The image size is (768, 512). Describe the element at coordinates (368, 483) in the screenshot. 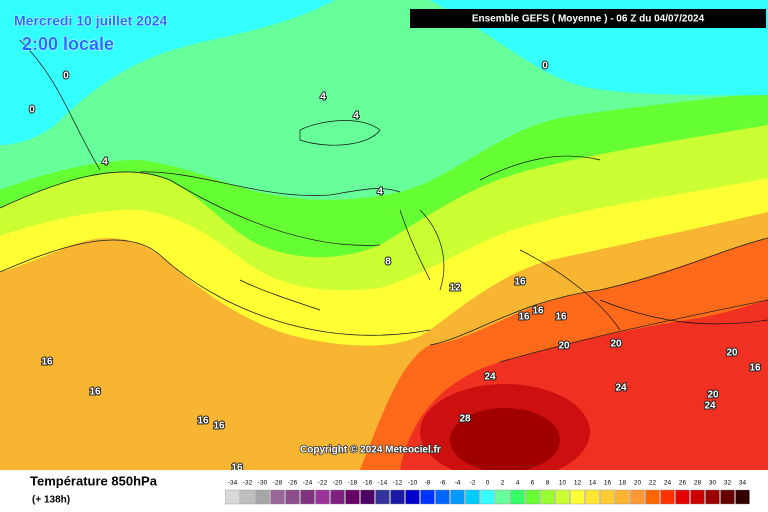

I see `scale-label: -16` at that location.